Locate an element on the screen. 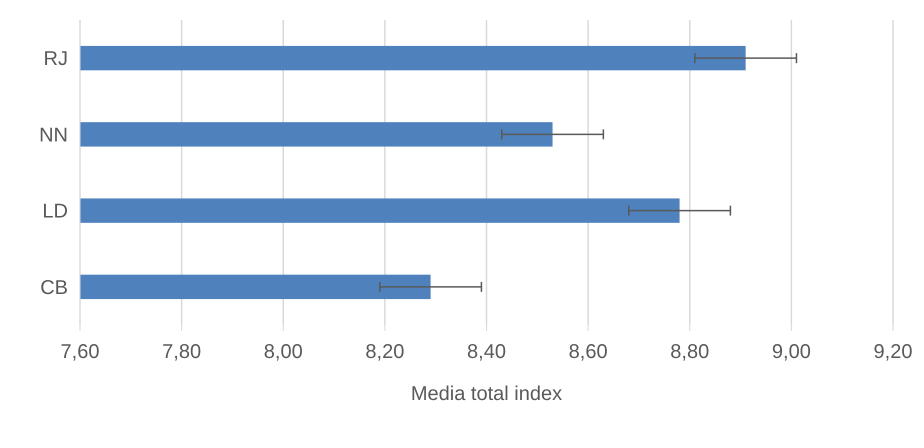 This screenshot has height=448, width=924. x-tick-label: 8,60 is located at coordinates (588, 352).